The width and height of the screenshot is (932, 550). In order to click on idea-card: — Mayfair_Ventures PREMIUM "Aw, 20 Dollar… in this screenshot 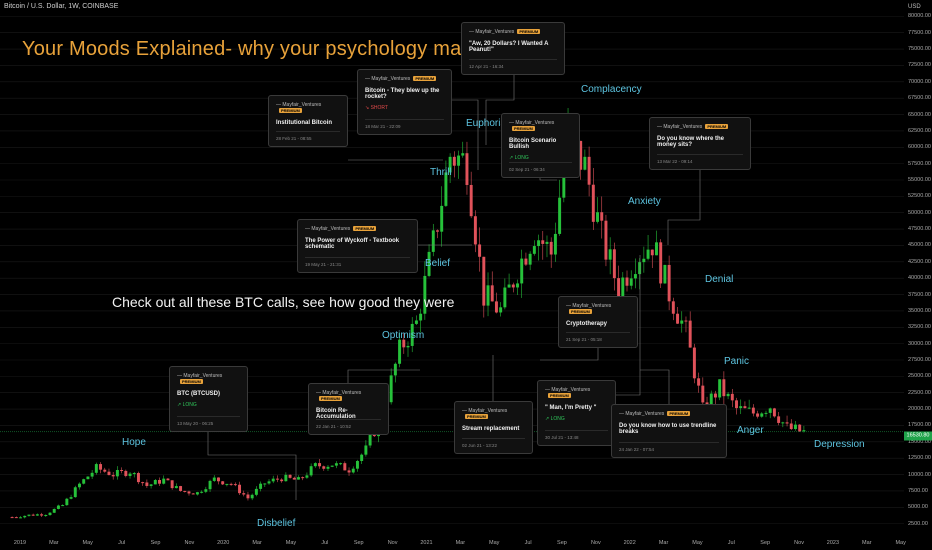, I will do `click(513, 48)`.